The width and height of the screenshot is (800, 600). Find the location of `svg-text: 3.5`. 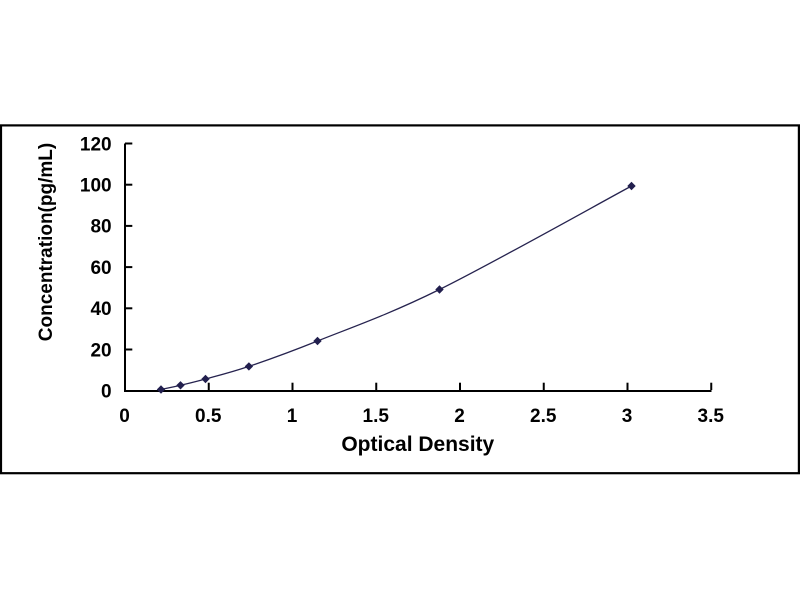

svg-text: 3.5 is located at coordinates (711, 416).